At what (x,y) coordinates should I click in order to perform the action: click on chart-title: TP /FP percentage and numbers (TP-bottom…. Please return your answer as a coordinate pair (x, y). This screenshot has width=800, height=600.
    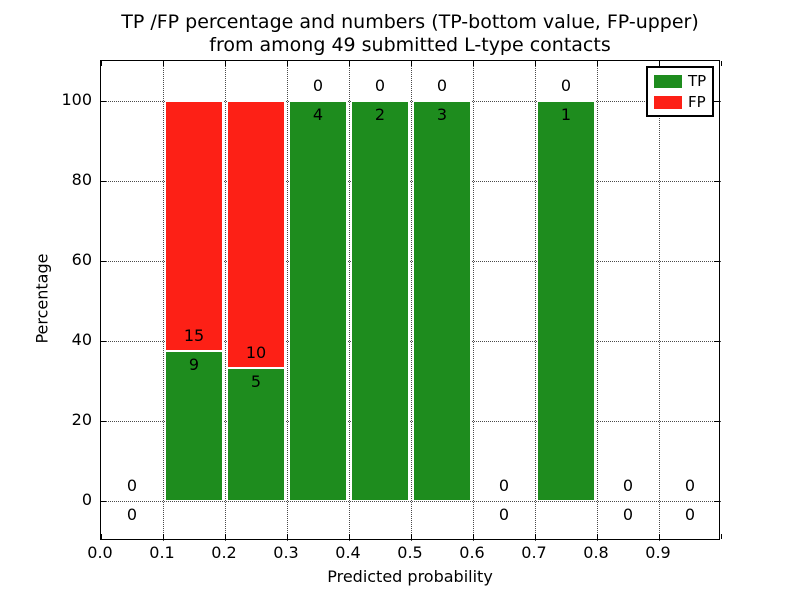
    Looking at the image, I should click on (410, 34).